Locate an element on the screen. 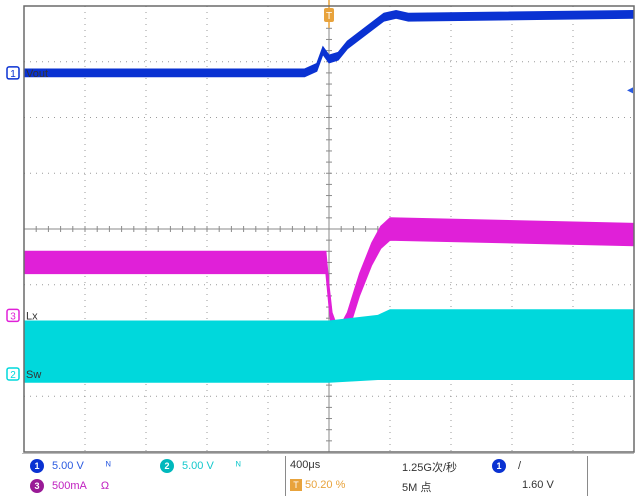  channel-marker-vout: 1 Vout is located at coordinates (27, 73).